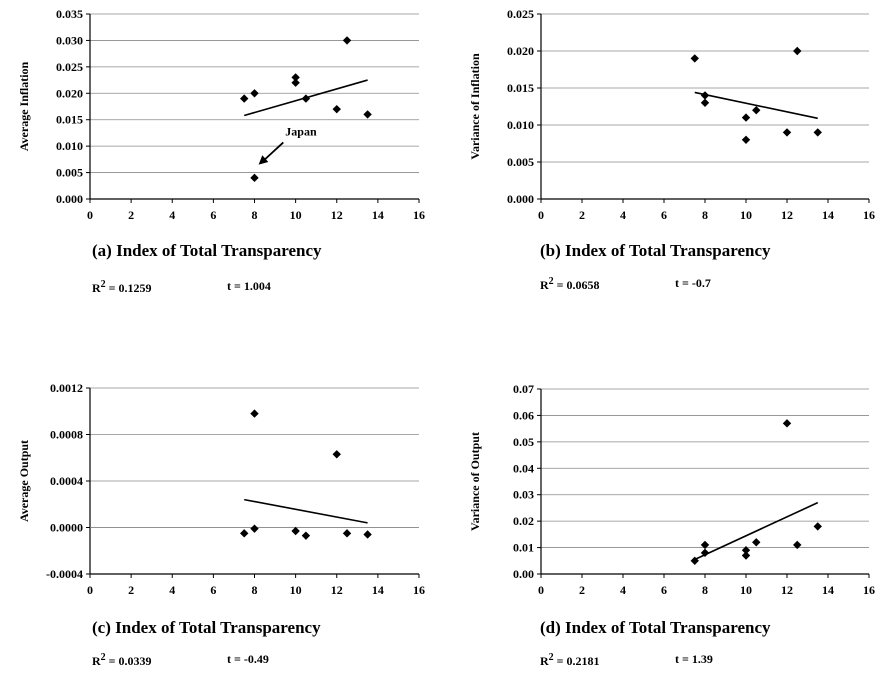 Image resolution: width=882 pixels, height=675 pixels. What do you see at coordinates (523, 495) in the screenshot?
I see `y-tick-label-d-3: 0.03` at bounding box center [523, 495].